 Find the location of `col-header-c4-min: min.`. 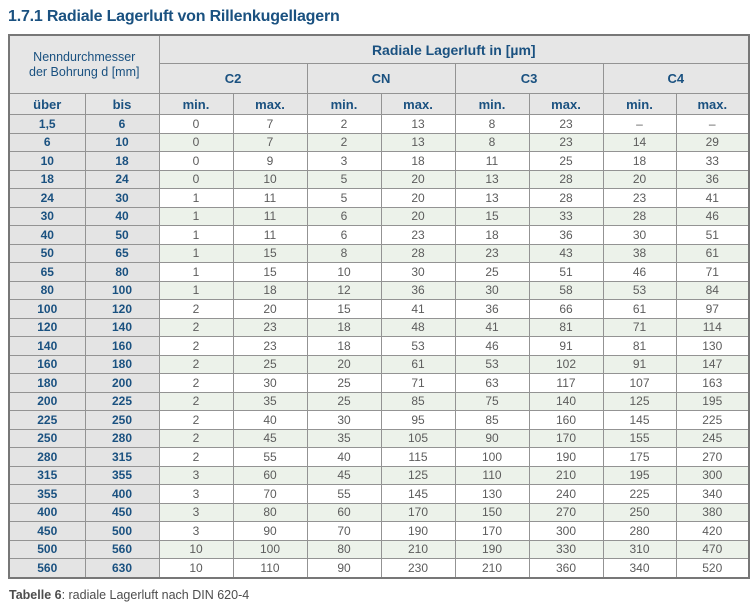

col-header-c4-min: min. is located at coordinates (639, 104).